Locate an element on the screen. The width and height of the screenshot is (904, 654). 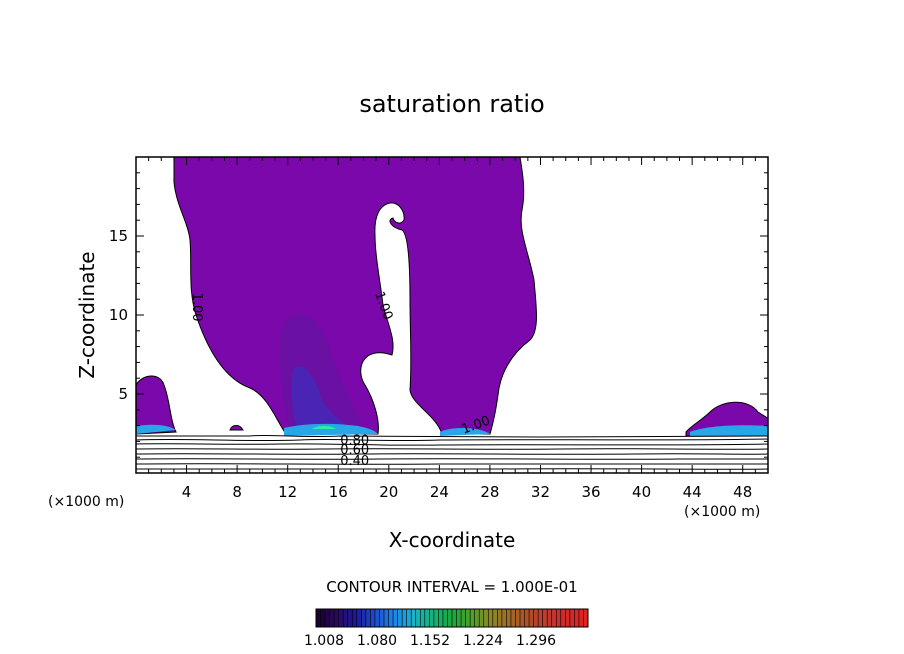
colorbar is located at coordinates (452, 618).